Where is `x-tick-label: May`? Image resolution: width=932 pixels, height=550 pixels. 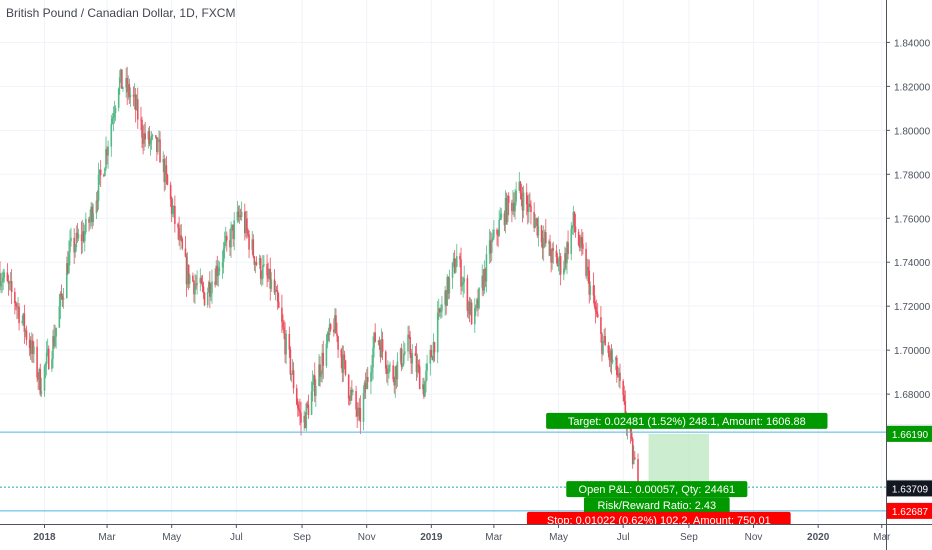
x-tick-label: May is located at coordinates (558, 537).